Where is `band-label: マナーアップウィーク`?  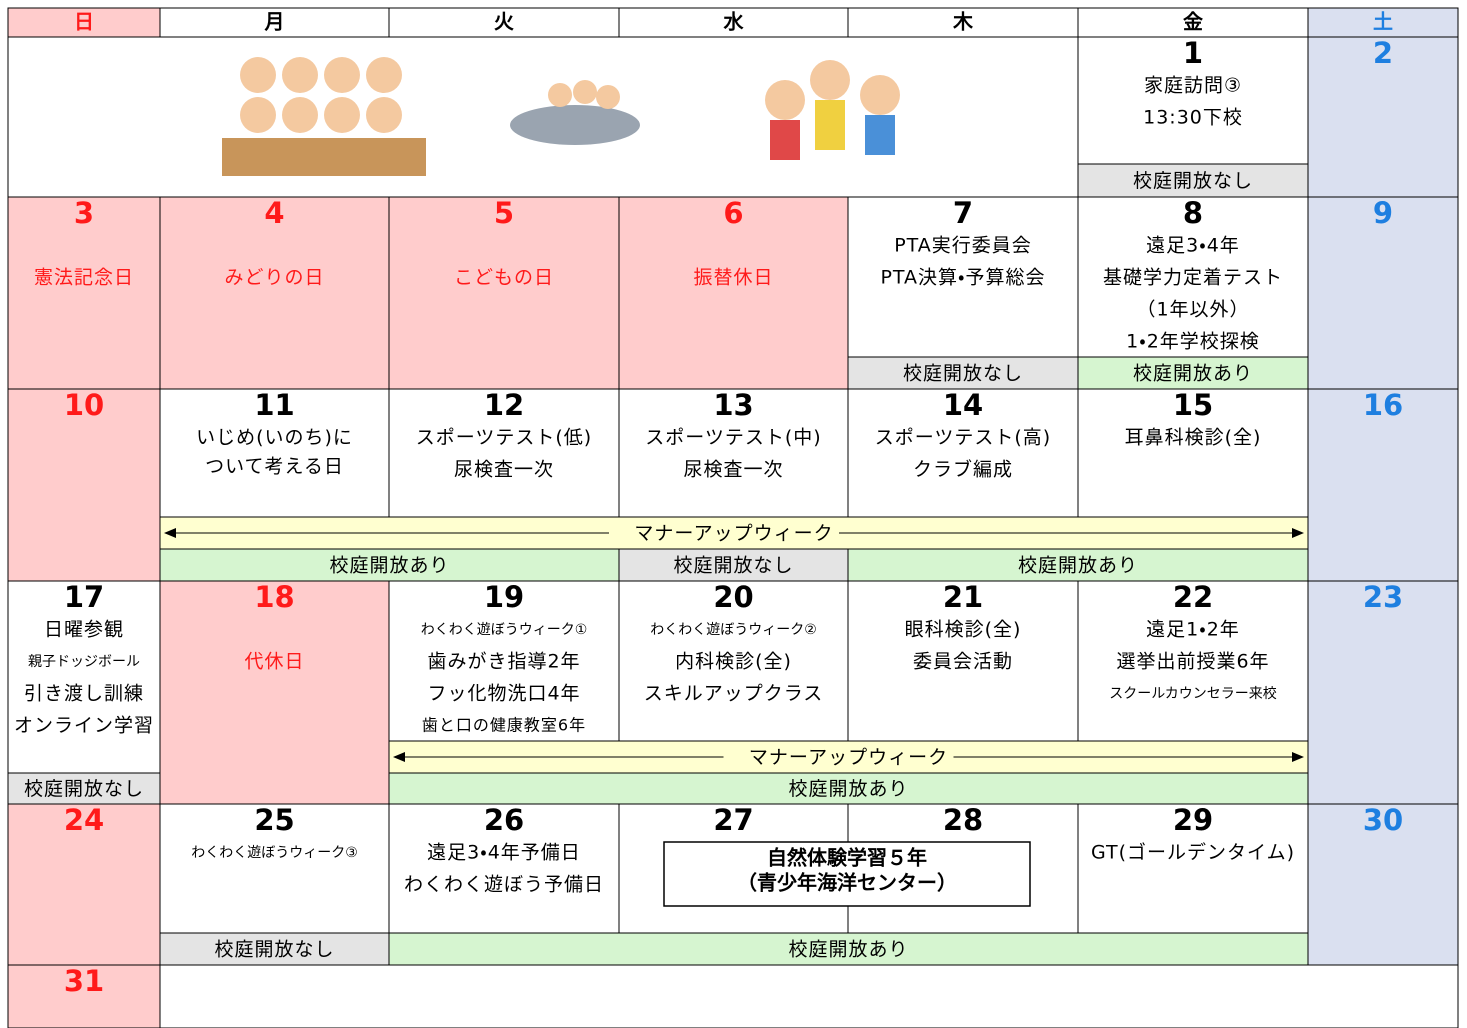 band-label: マナーアップウィーク is located at coordinates (848, 758).